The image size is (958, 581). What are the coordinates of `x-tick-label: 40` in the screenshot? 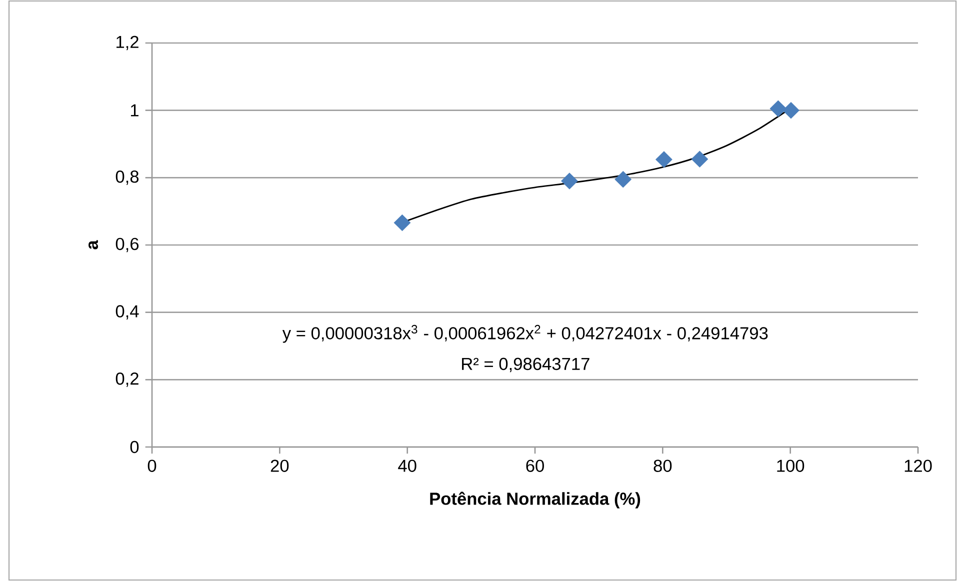 It's located at (407, 466).